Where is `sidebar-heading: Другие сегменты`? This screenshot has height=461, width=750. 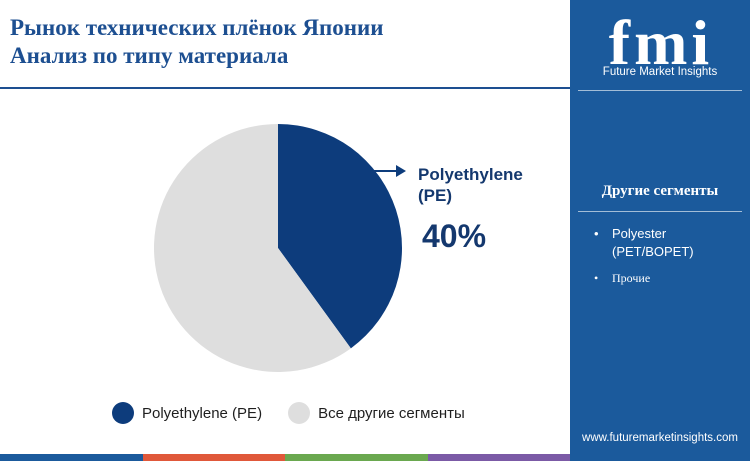
sidebar-heading: Другие сегменты is located at coordinates (660, 191).